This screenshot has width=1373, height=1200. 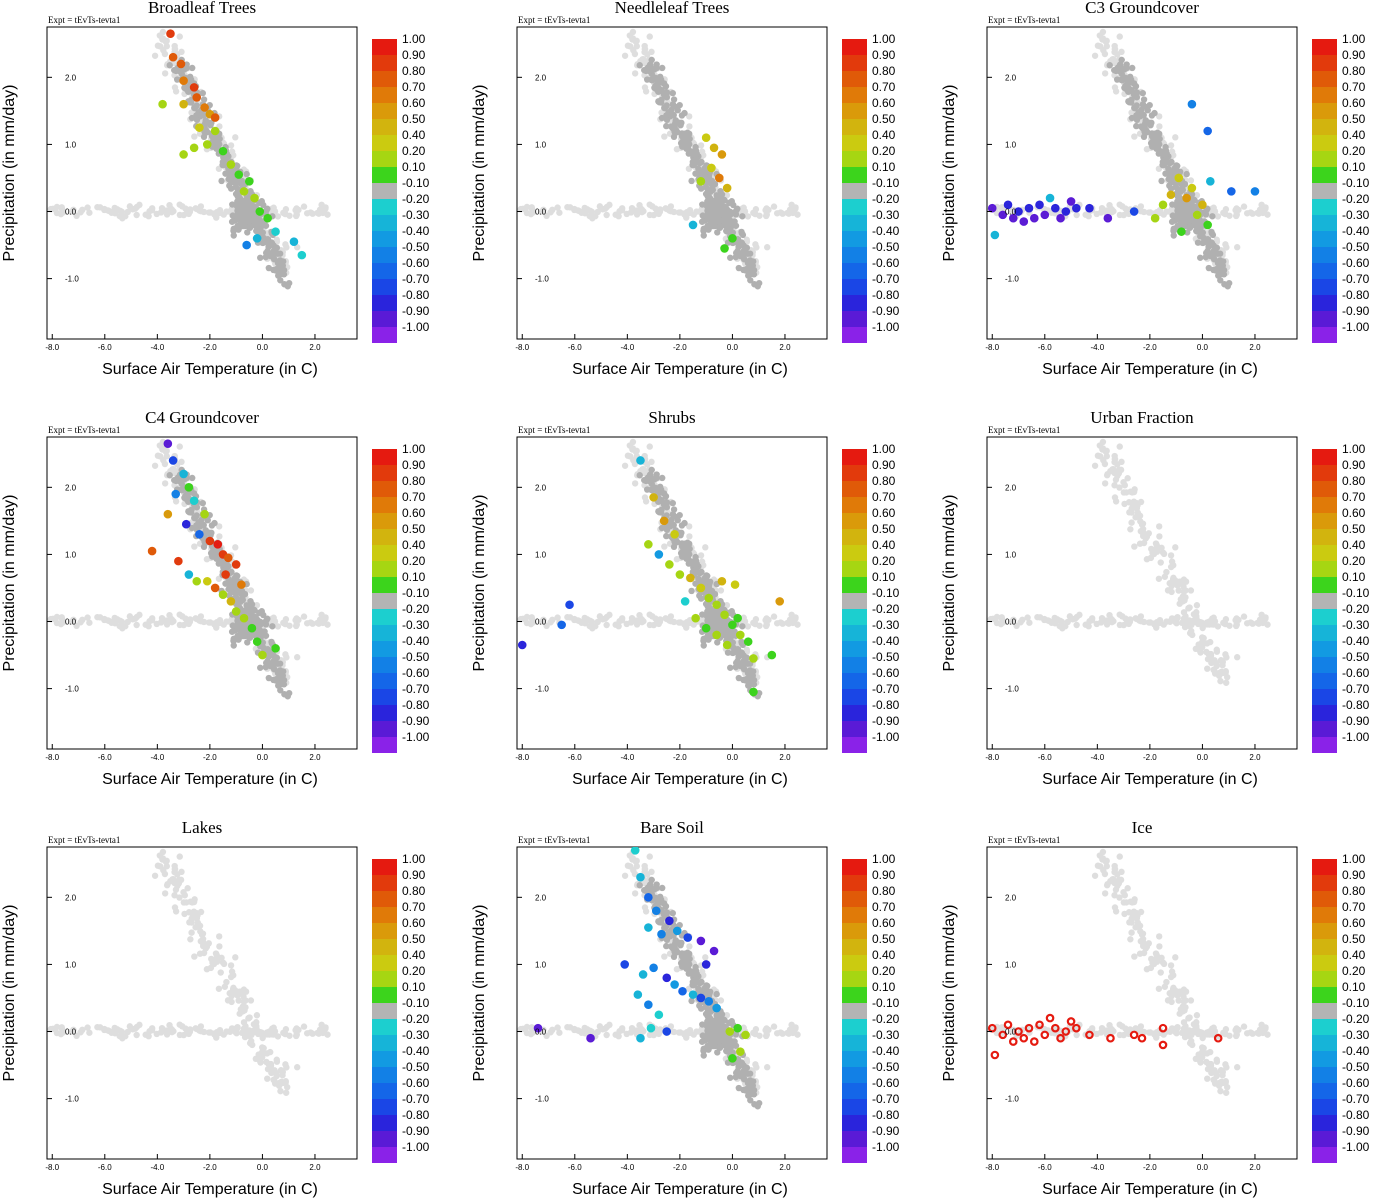 I want to click on plot-area, so click(x=672, y=593).